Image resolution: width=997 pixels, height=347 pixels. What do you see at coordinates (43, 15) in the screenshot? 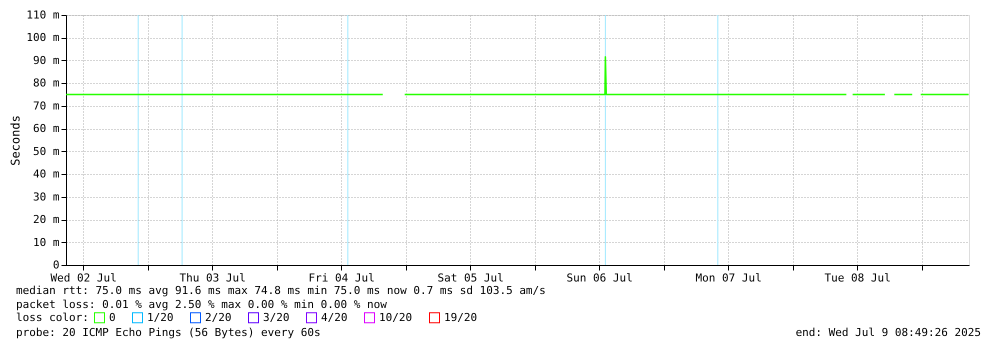
I see `y-tick-label: 110 m` at bounding box center [43, 15].